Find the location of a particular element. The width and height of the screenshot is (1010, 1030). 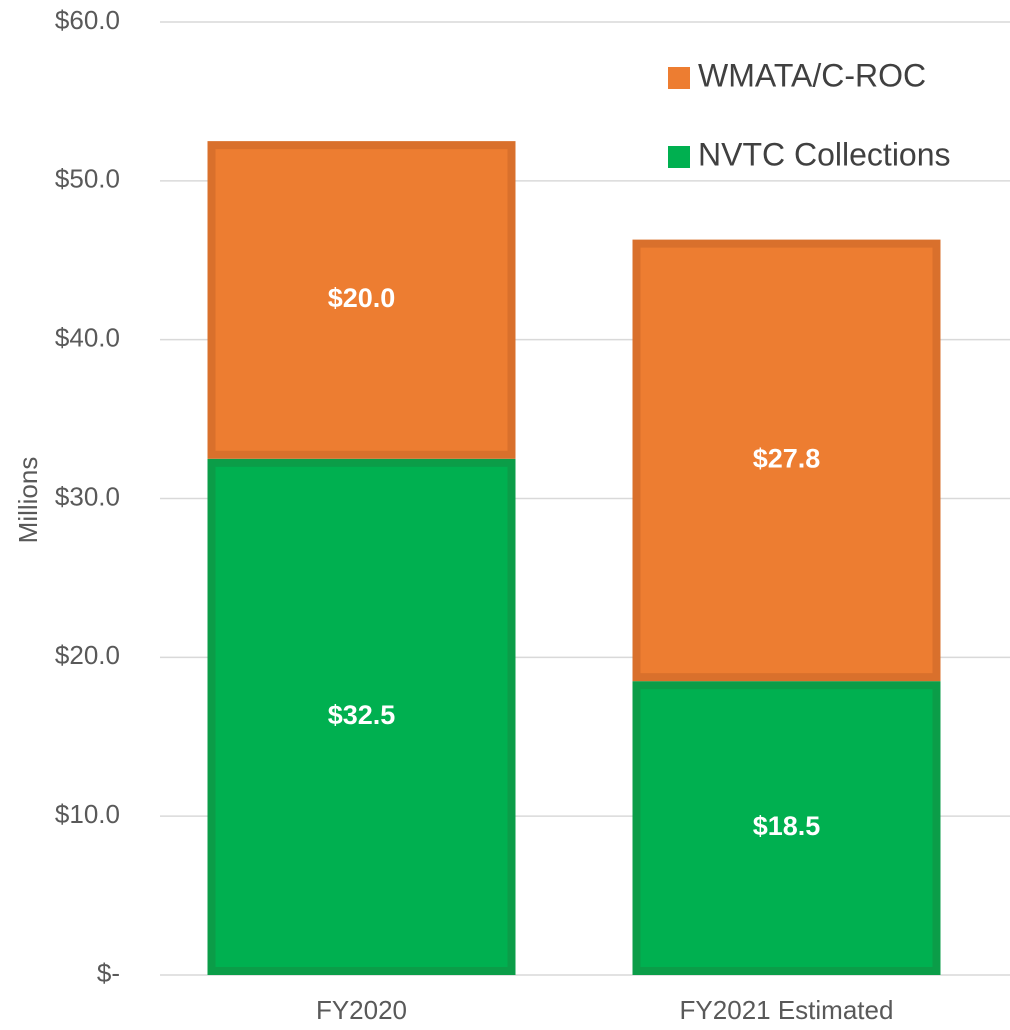

y-tick-label: $- is located at coordinates (108, 973).